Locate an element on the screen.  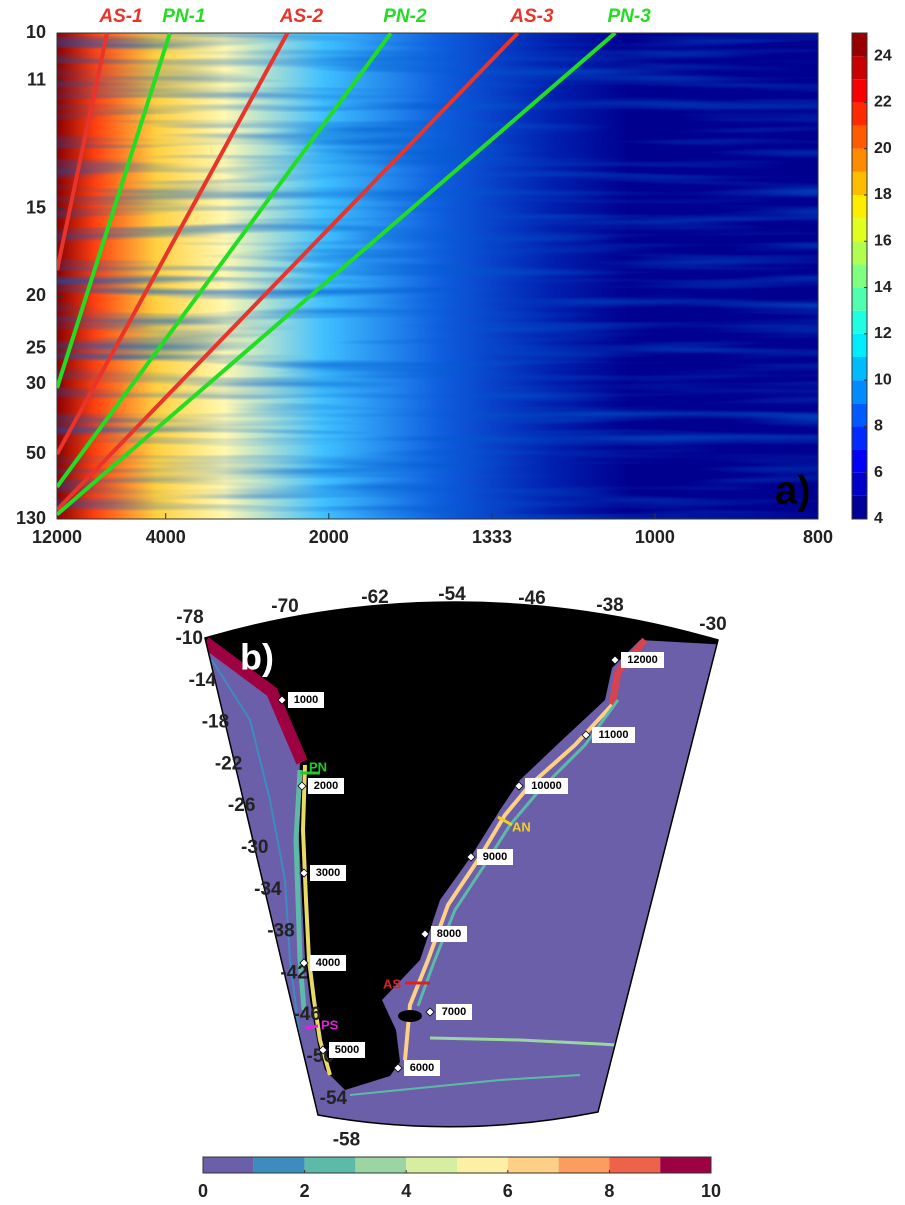
x-tick-label: 4000 is located at coordinates (166, 537).